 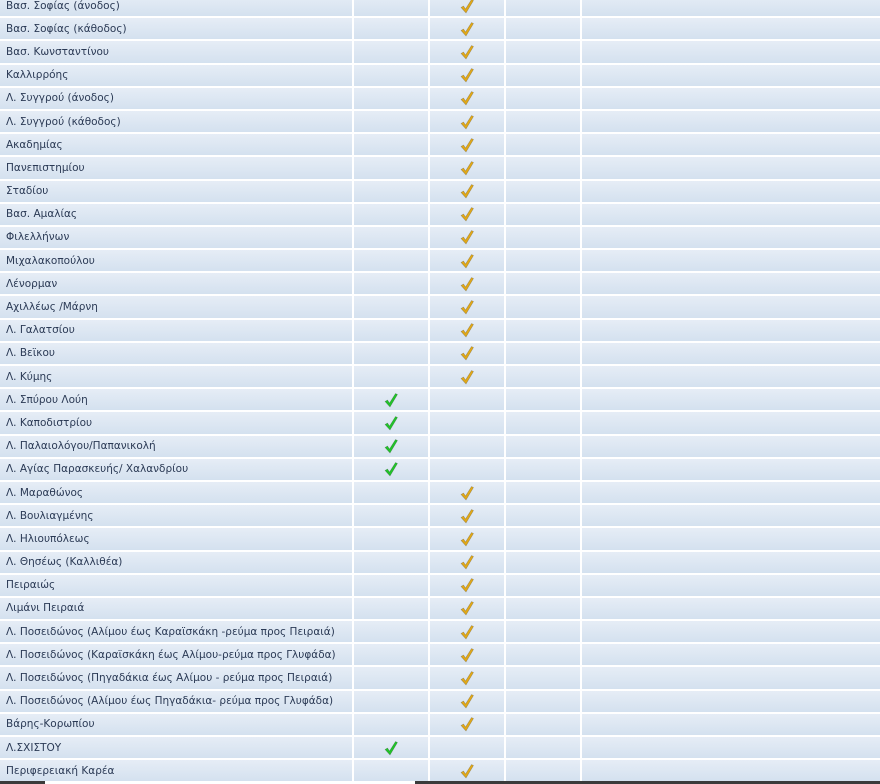 What do you see at coordinates (176, 539) in the screenshot?
I see `road-name: Λ. Ηλιουπόλεως` at bounding box center [176, 539].